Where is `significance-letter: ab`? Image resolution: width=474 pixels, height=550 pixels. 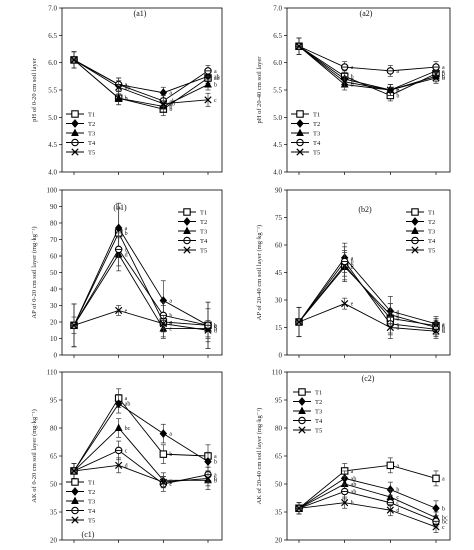
significance-letter: ab is located at coordinates (354, 492).